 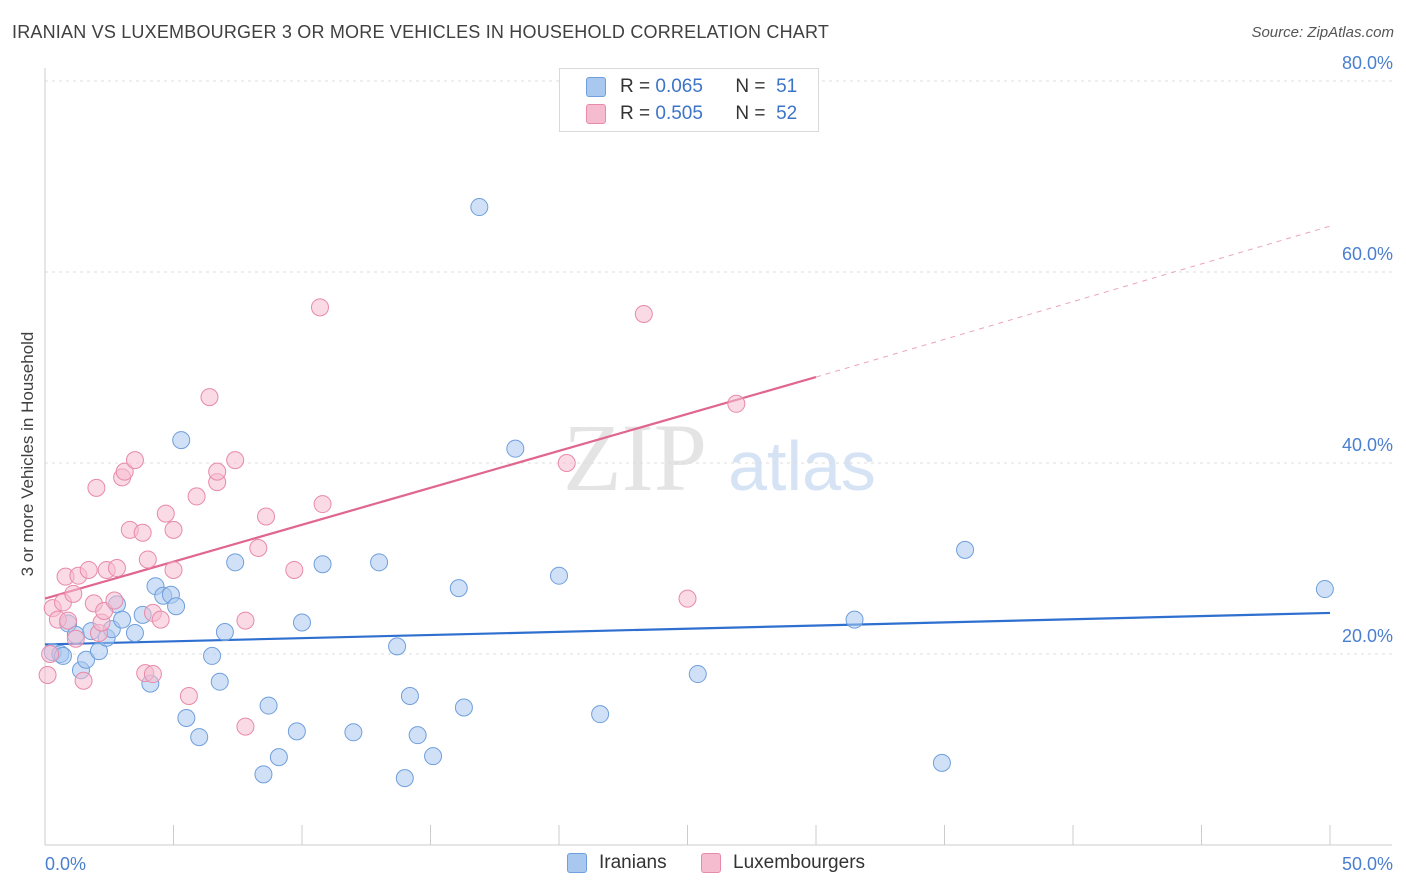 What do you see at coordinates (1367, 63) in the screenshot?
I see `y-tick-label: 80.0%` at bounding box center [1367, 63].